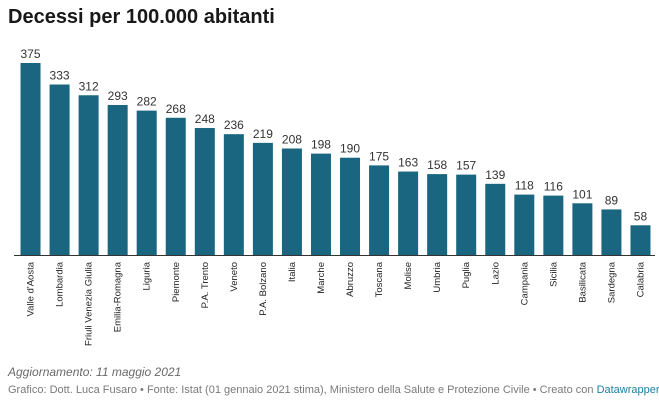  Describe the element at coordinates (141, 17) in the screenshot. I see `chart-title: Decessi per 100.000 abitanti` at that location.